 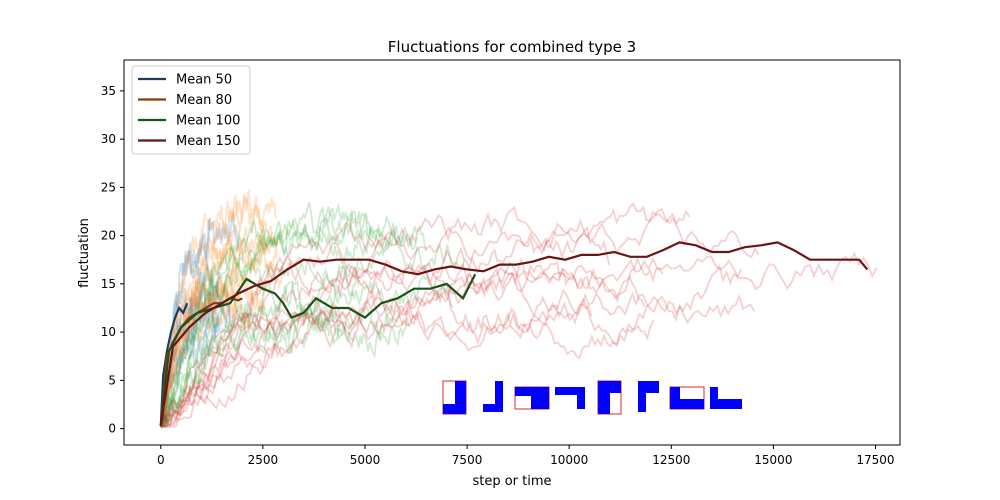 I want to click on y-tick-label: 10, so click(x=108, y=332).